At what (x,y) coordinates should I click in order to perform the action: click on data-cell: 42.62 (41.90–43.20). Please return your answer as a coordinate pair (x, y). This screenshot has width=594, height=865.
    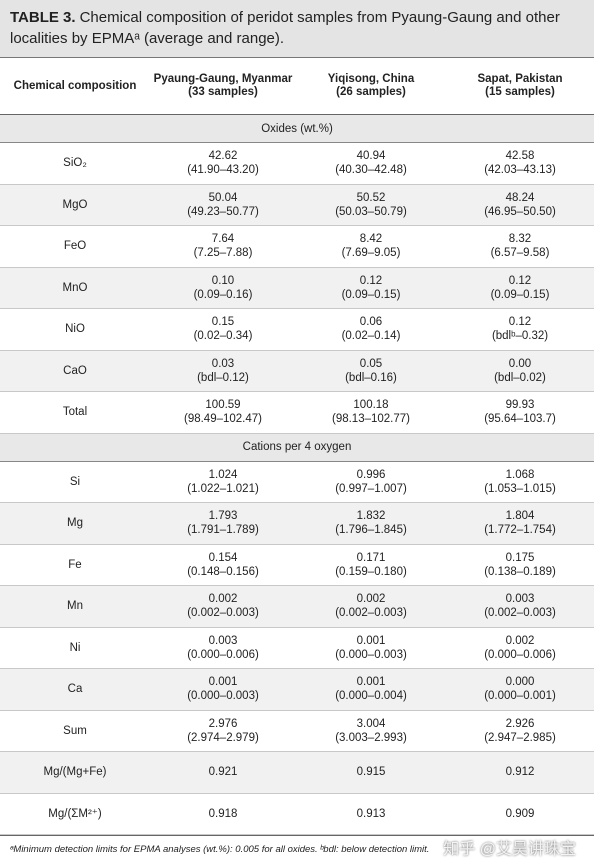
    Looking at the image, I should click on (223, 163).